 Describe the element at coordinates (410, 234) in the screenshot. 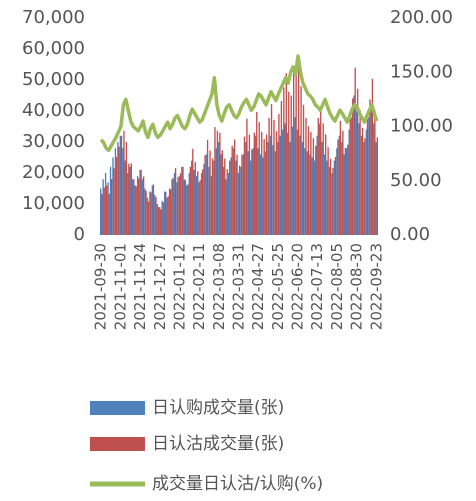

I see `y2-tick-label: 0.00` at that location.